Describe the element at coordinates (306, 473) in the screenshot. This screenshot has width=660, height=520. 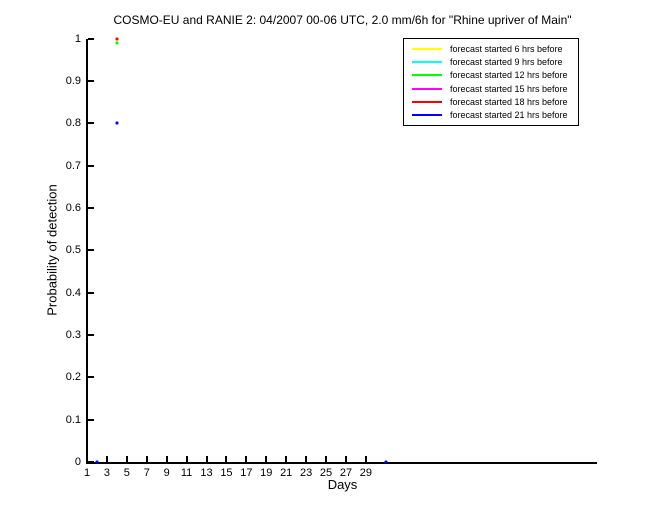
I see `x-tick-label: 23` at that location.